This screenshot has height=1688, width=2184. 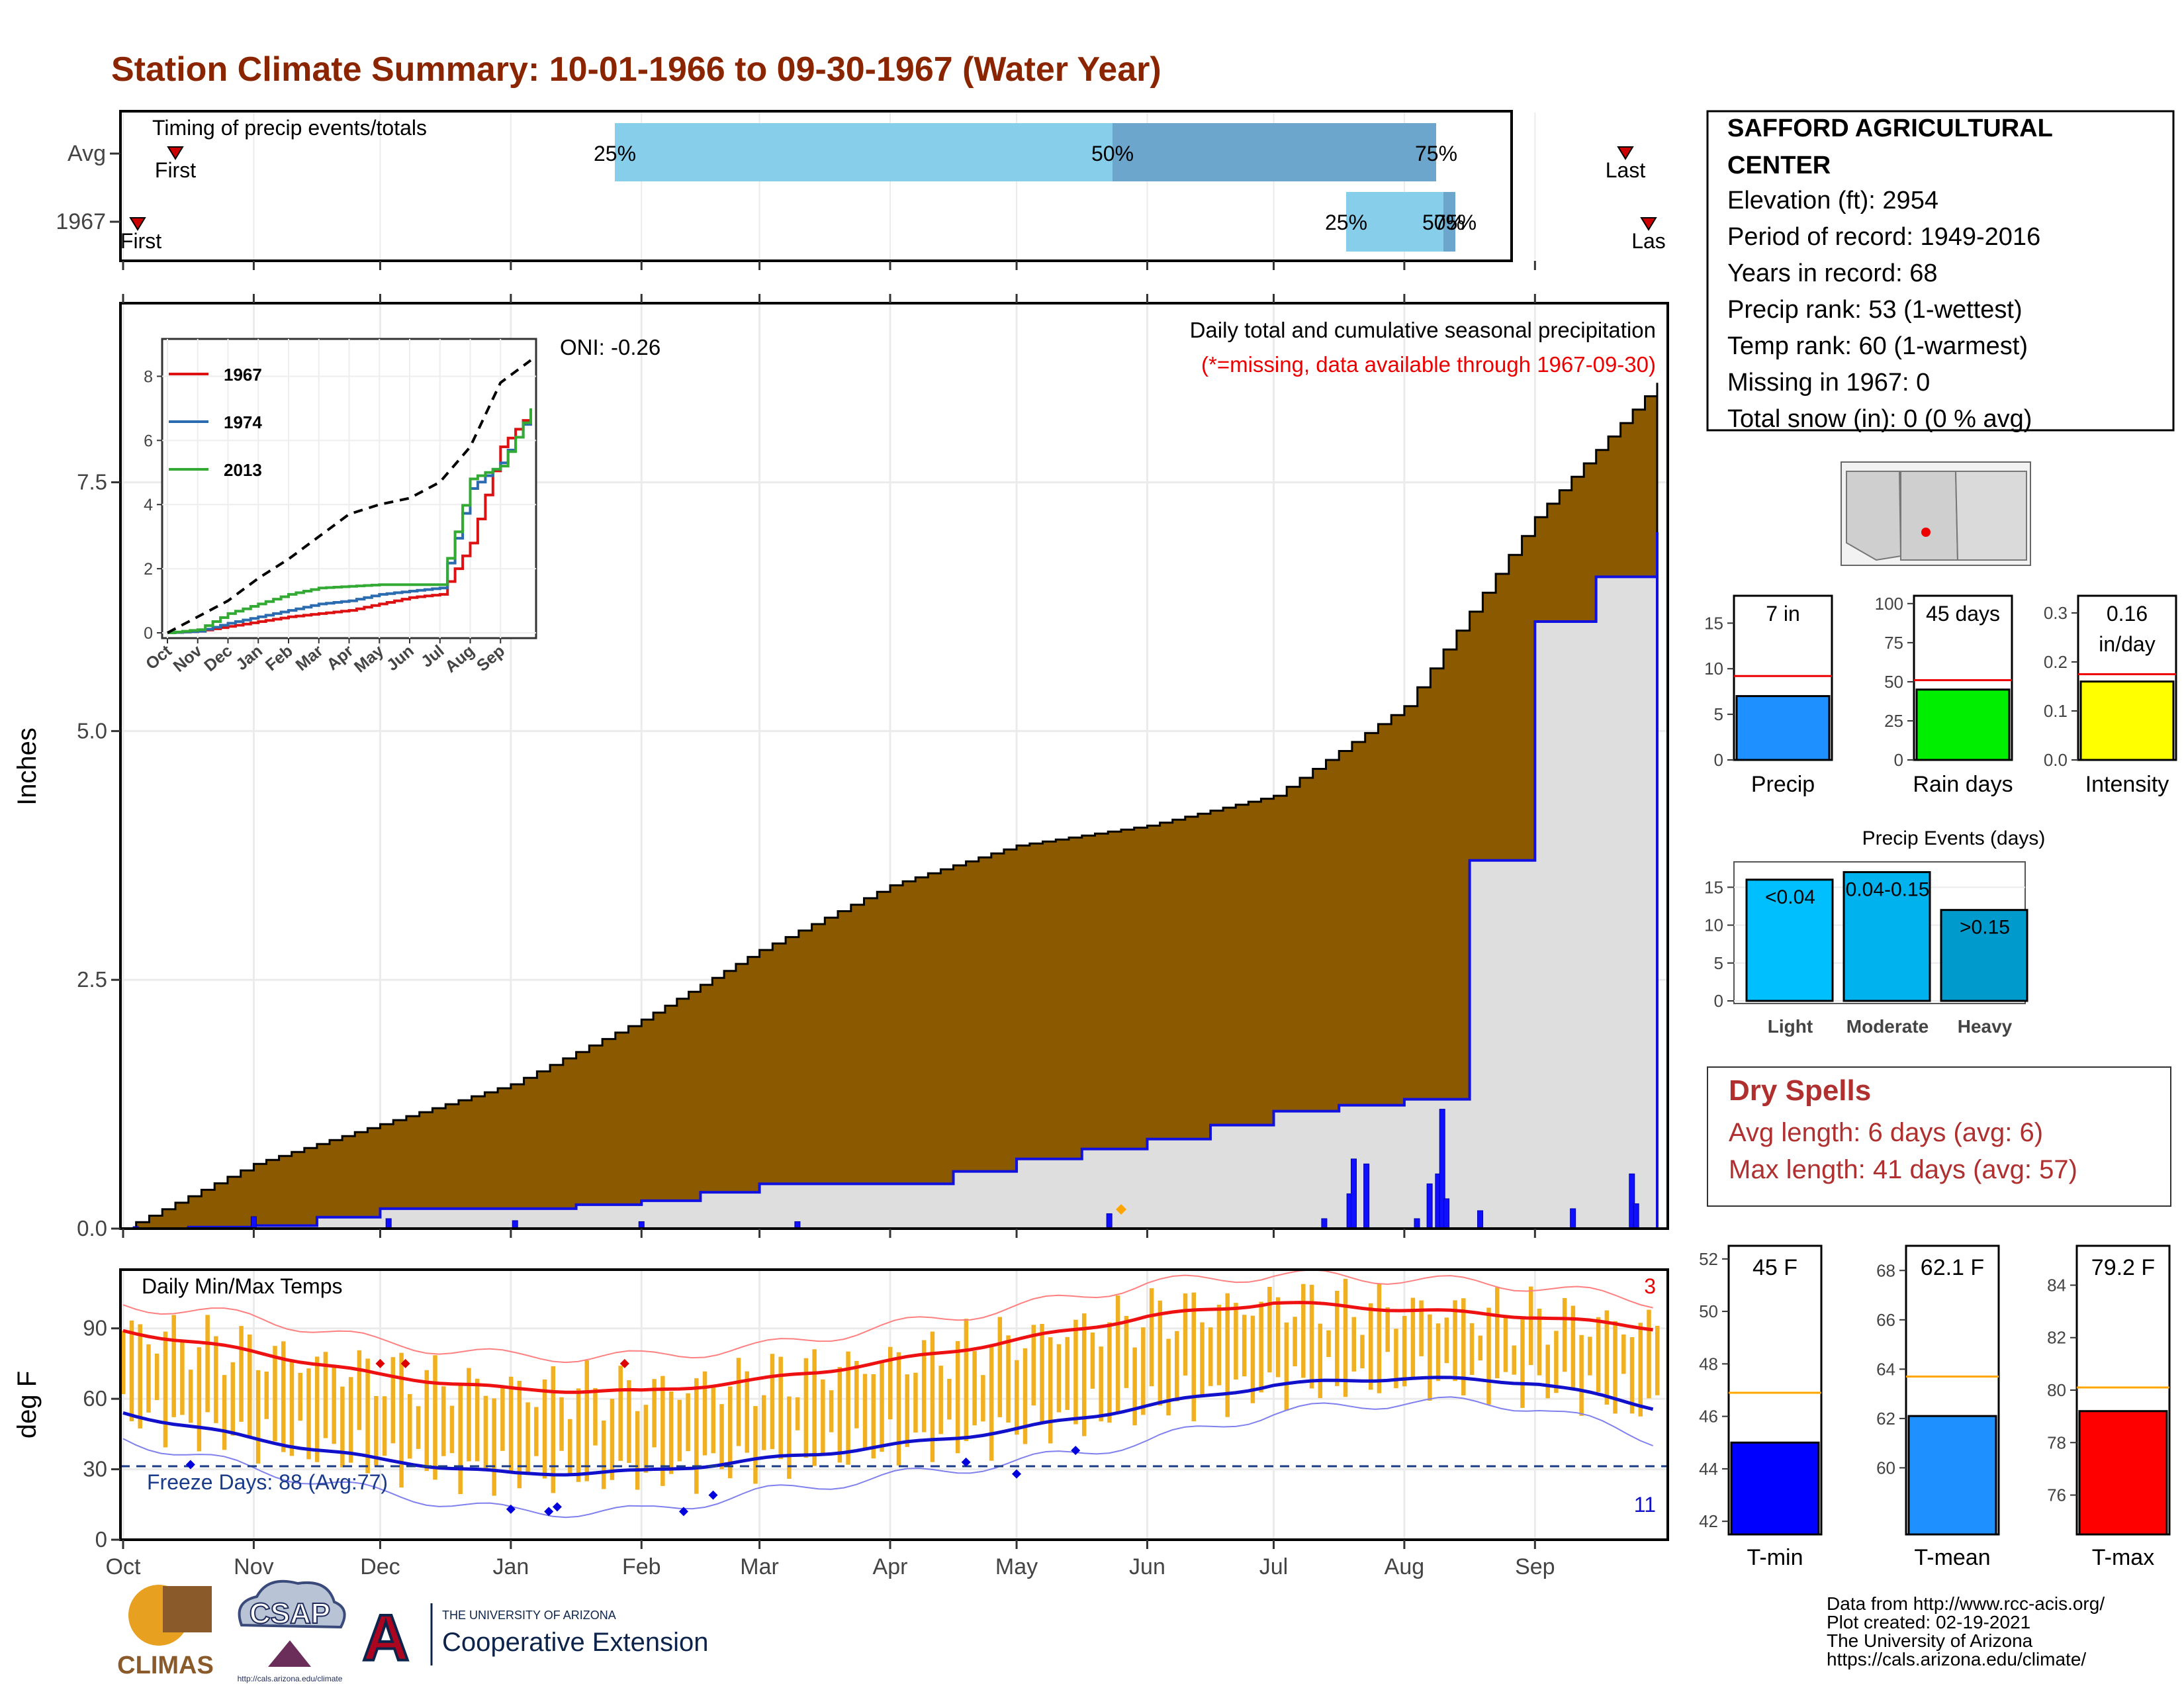 I want to click on summary-bar-label: Intensity, so click(x=2127, y=784).